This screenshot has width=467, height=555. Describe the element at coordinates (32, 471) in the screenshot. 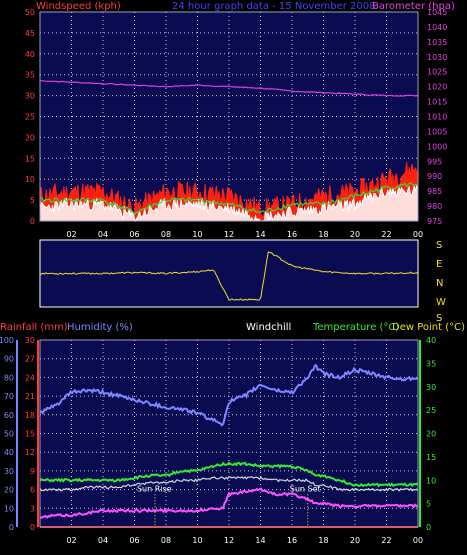

I see `rainfall-tick-label: 9` at that location.